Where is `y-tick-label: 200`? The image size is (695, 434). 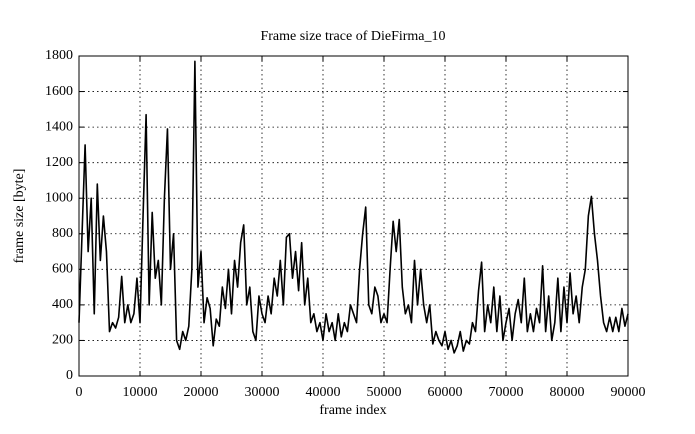
y-tick-label: 200 is located at coordinates (62, 340).